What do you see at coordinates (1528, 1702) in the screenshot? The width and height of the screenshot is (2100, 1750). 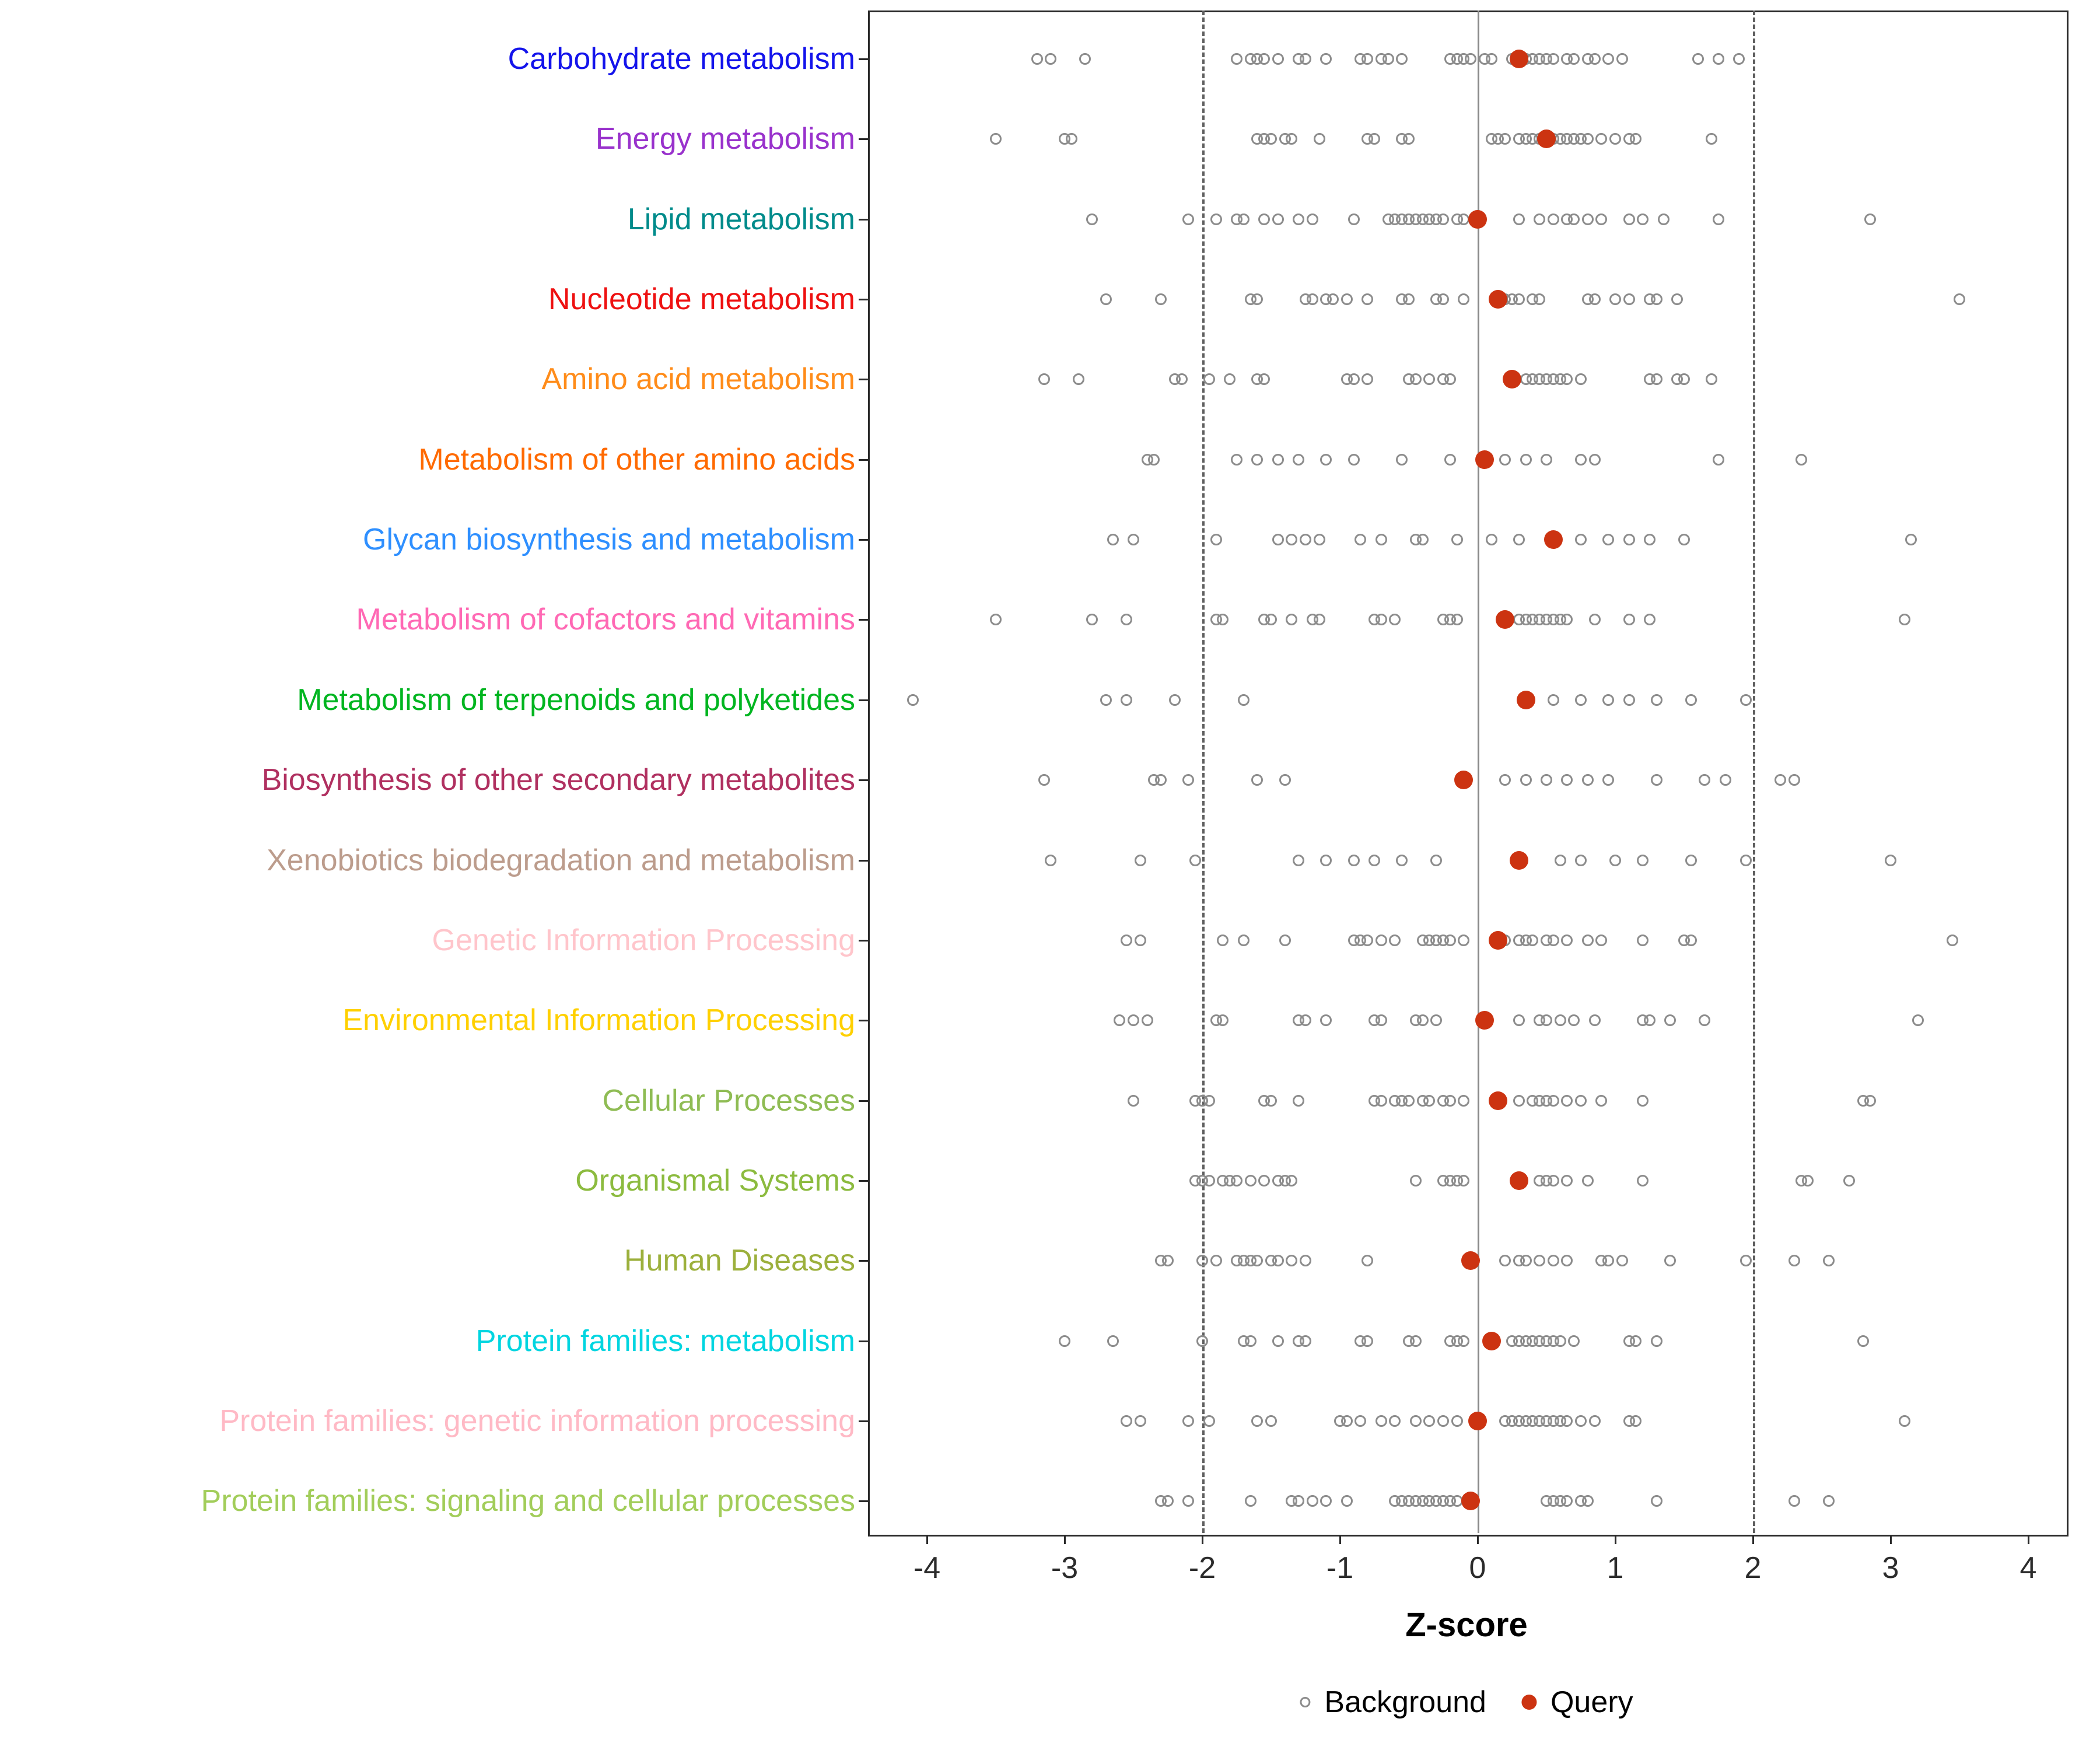 I see `query-point-icon` at bounding box center [1528, 1702].